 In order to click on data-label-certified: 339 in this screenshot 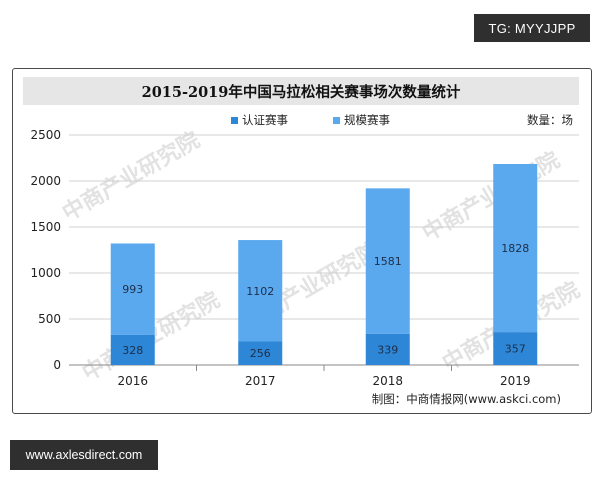, I will do `click(387, 349)`.